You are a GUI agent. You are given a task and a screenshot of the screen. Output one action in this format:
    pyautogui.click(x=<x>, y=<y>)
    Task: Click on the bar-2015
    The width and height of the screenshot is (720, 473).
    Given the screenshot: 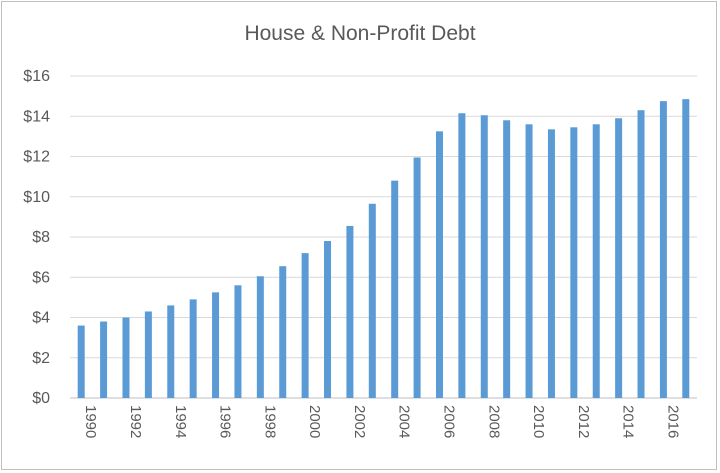 What is the action you would take?
    pyautogui.click(x=641, y=254)
    